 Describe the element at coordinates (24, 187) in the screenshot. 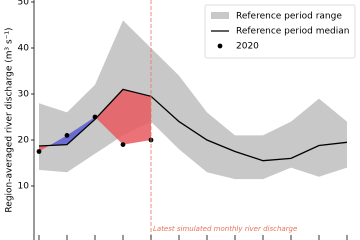

I see `y-tick-label: 10` at that location.